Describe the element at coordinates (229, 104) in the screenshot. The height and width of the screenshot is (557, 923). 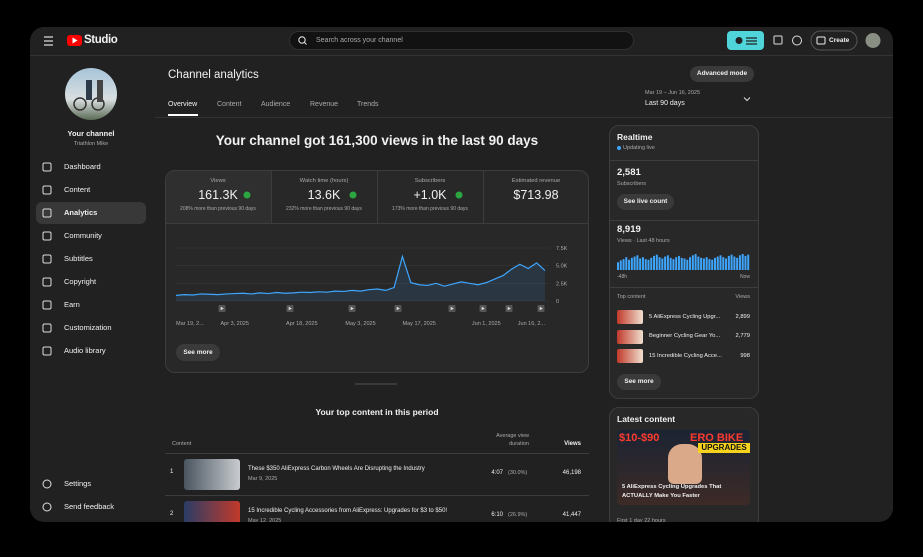
I see `tab: Content` at that location.